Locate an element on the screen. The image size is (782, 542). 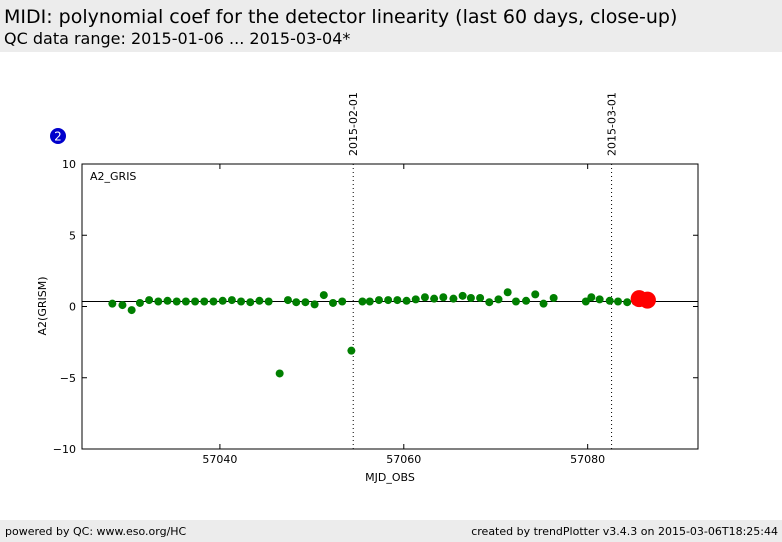
latest-data-point is located at coordinates (647, 300).